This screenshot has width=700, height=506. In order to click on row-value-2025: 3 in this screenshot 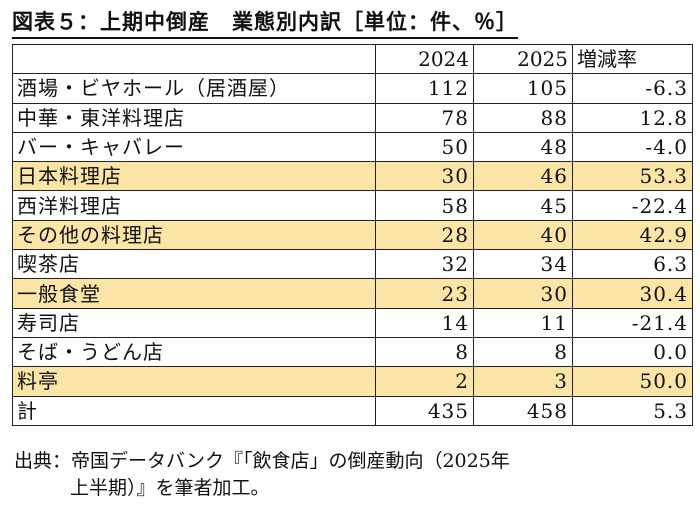, I will do `click(523, 381)`.